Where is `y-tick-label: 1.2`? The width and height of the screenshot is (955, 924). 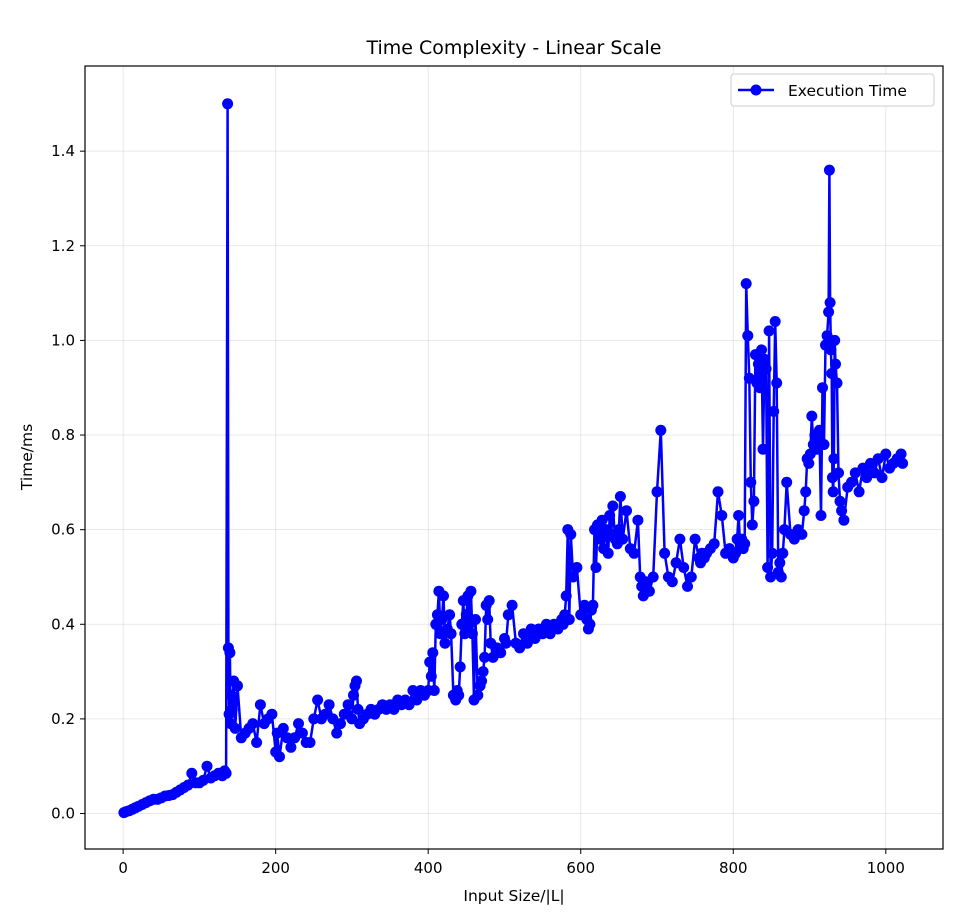 y-tick-label: 1.2 is located at coordinates (63, 246).